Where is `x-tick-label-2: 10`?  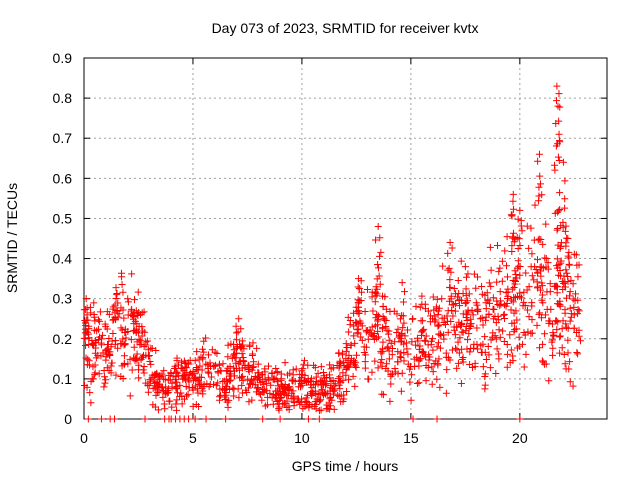 x-tick-label-2: 10 is located at coordinates (302, 438).